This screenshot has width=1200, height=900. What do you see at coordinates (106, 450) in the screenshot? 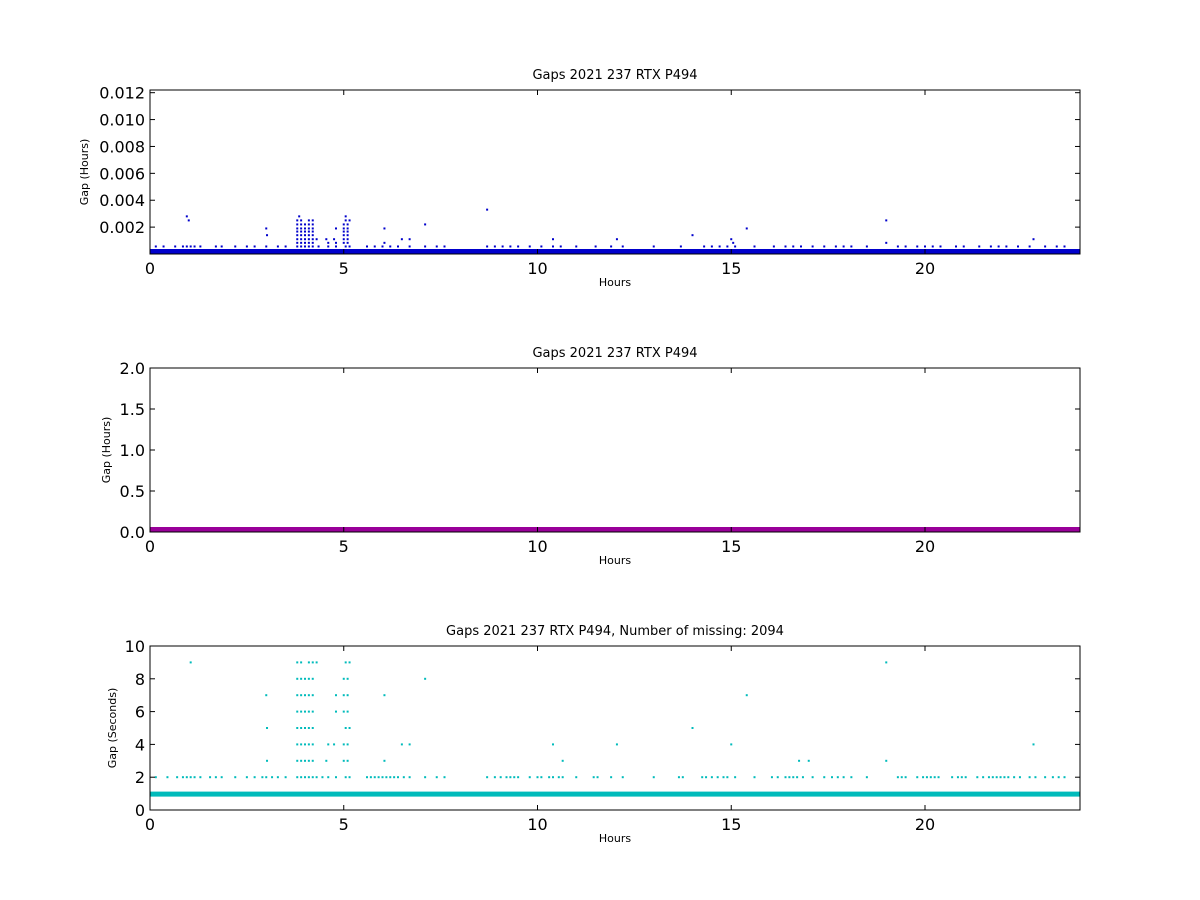
I see `y-axis-label: Gap (Hours)` at bounding box center [106, 450].